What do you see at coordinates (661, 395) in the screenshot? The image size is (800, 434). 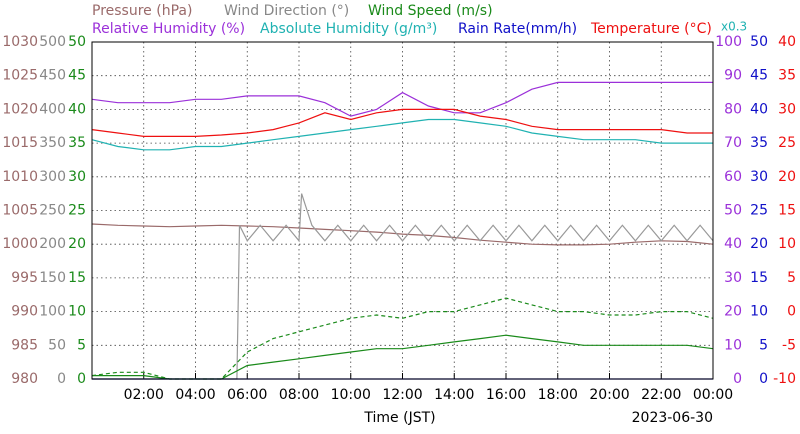 I see `x-tick-label: 22:00` at bounding box center [661, 395].